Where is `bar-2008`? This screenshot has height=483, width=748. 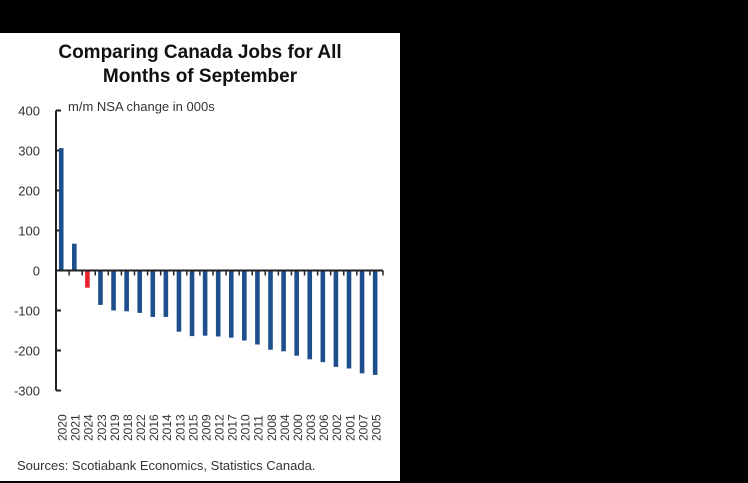
bar-2008 is located at coordinates (270, 310).